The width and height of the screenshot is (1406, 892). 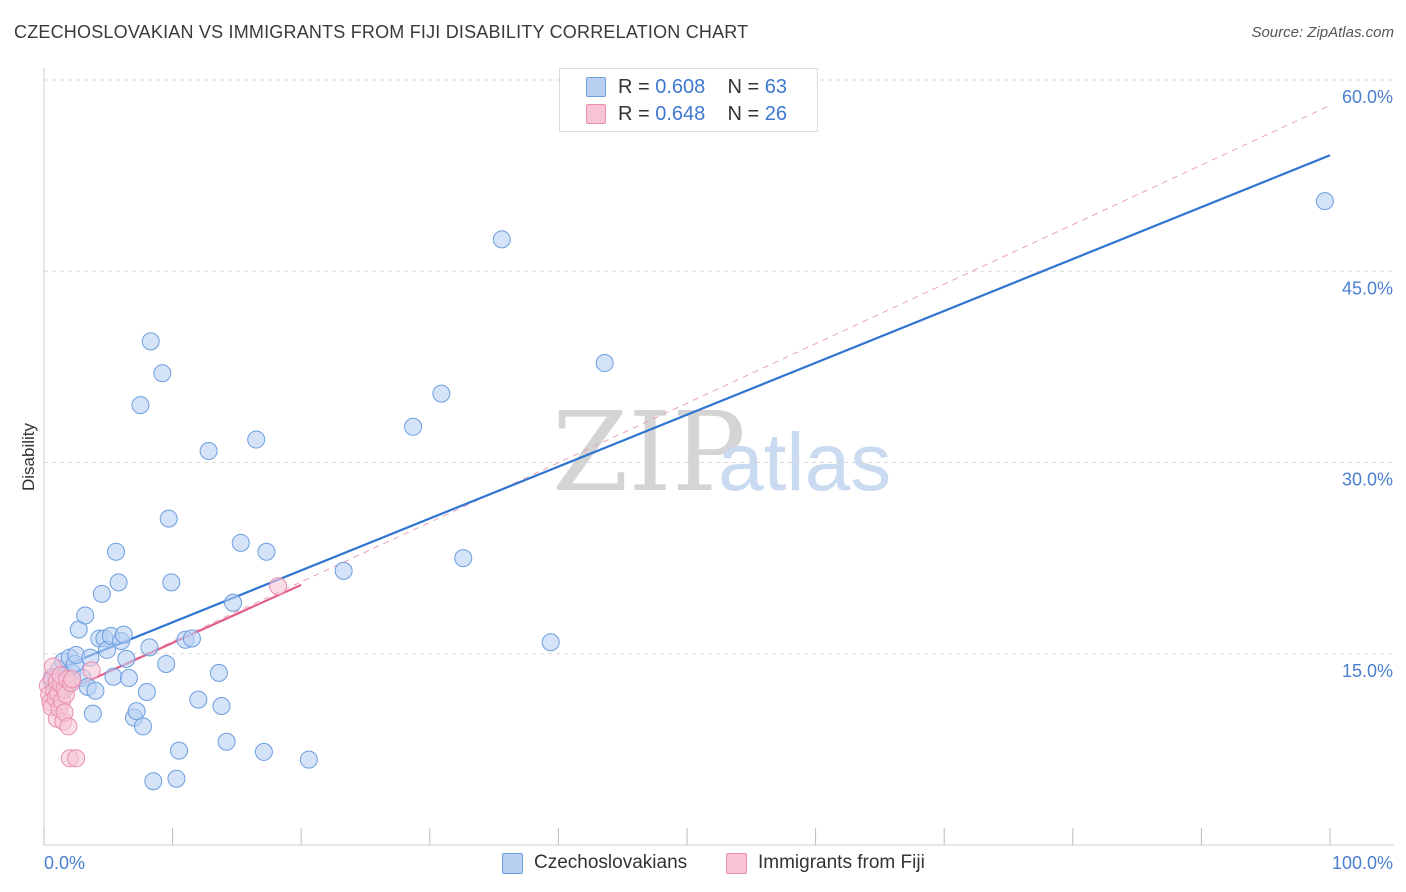 What do you see at coordinates (776, 114) in the screenshot?
I see `n-value: 26` at bounding box center [776, 114].